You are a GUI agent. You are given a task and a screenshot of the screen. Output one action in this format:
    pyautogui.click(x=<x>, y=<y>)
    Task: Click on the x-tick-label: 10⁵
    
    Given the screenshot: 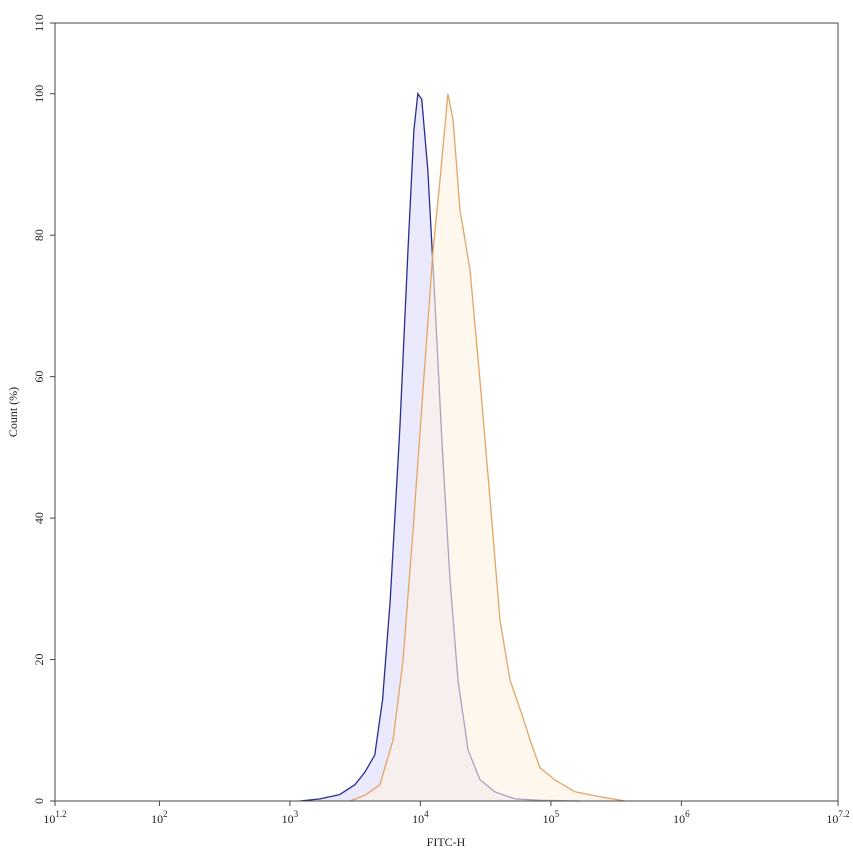 What is the action you would take?
    pyautogui.click(x=551, y=817)
    